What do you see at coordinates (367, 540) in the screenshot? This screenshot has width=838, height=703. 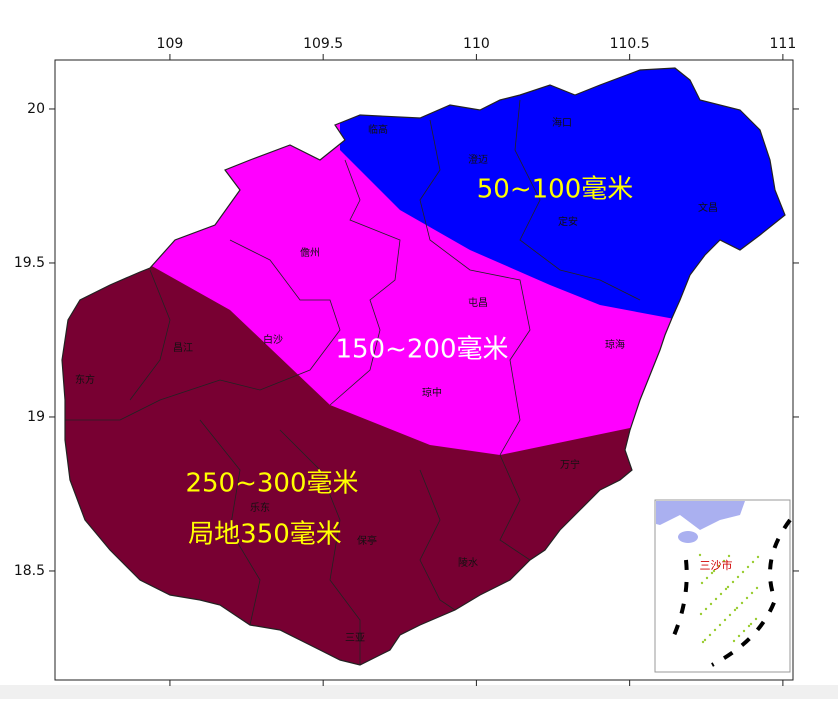 I see `city-label: 保亭` at bounding box center [367, 540].